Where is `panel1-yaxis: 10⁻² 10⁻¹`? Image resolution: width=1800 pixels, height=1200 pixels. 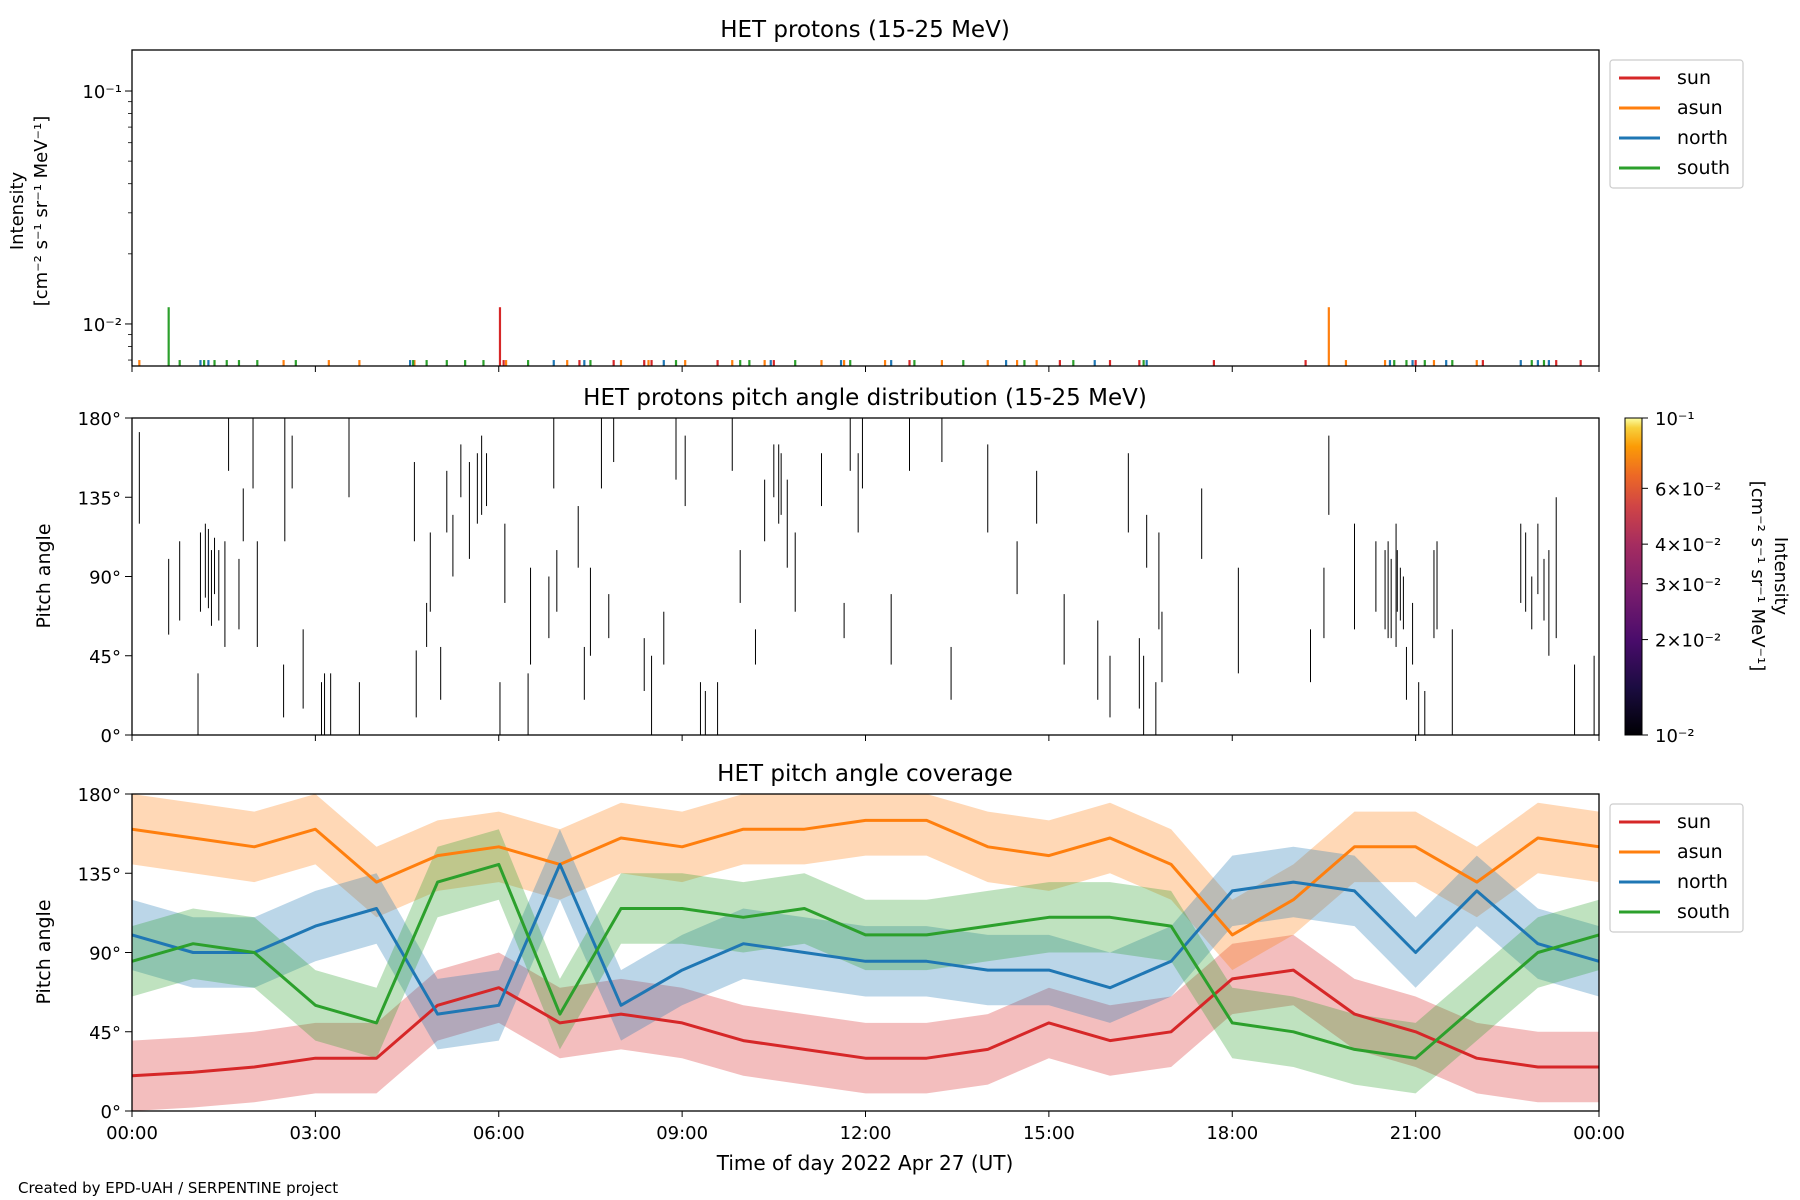 panel1-yaxis: 10⁻² 10⁻¹ is located at coordinates (107, 221).